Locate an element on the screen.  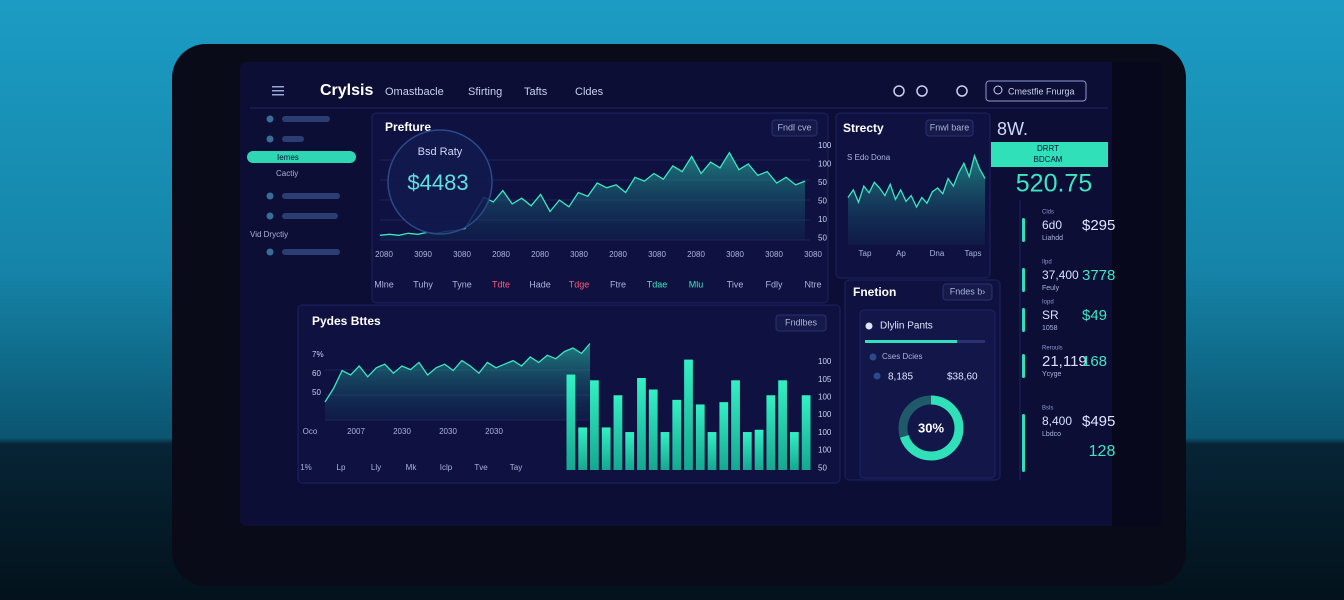
x-sublabel: Tay is located at coordinates (516, 467).